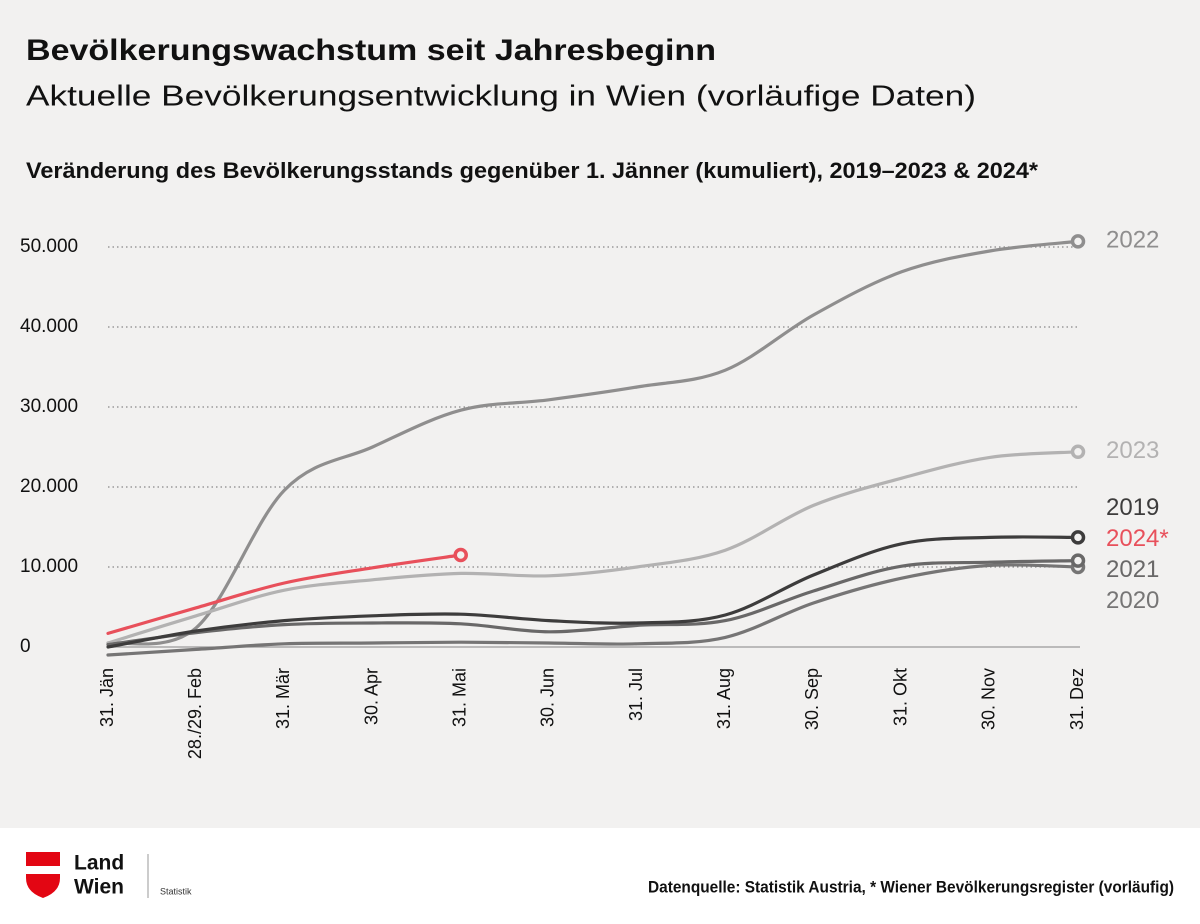  Describe the element at coordinates (107, 697) in the screenshot. I see `x-tick-label: 31. Jän` at that location.